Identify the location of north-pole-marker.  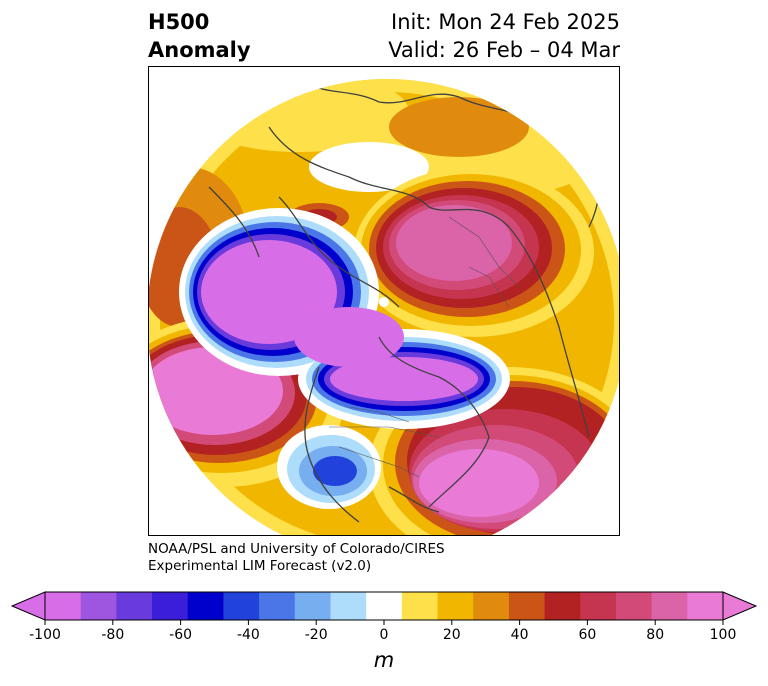
(384, 302).